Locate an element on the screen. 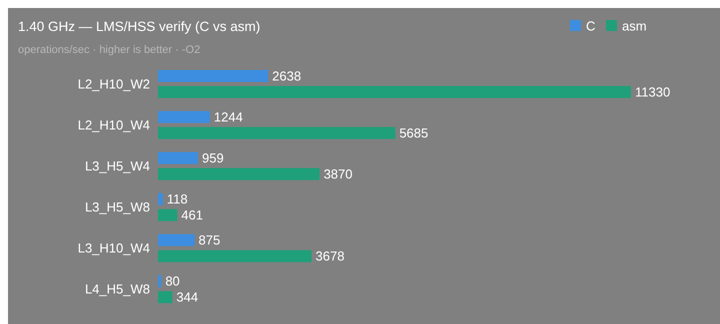 The image size is (720, 324). data-label: 11330 is located at coordinates (652, 92).